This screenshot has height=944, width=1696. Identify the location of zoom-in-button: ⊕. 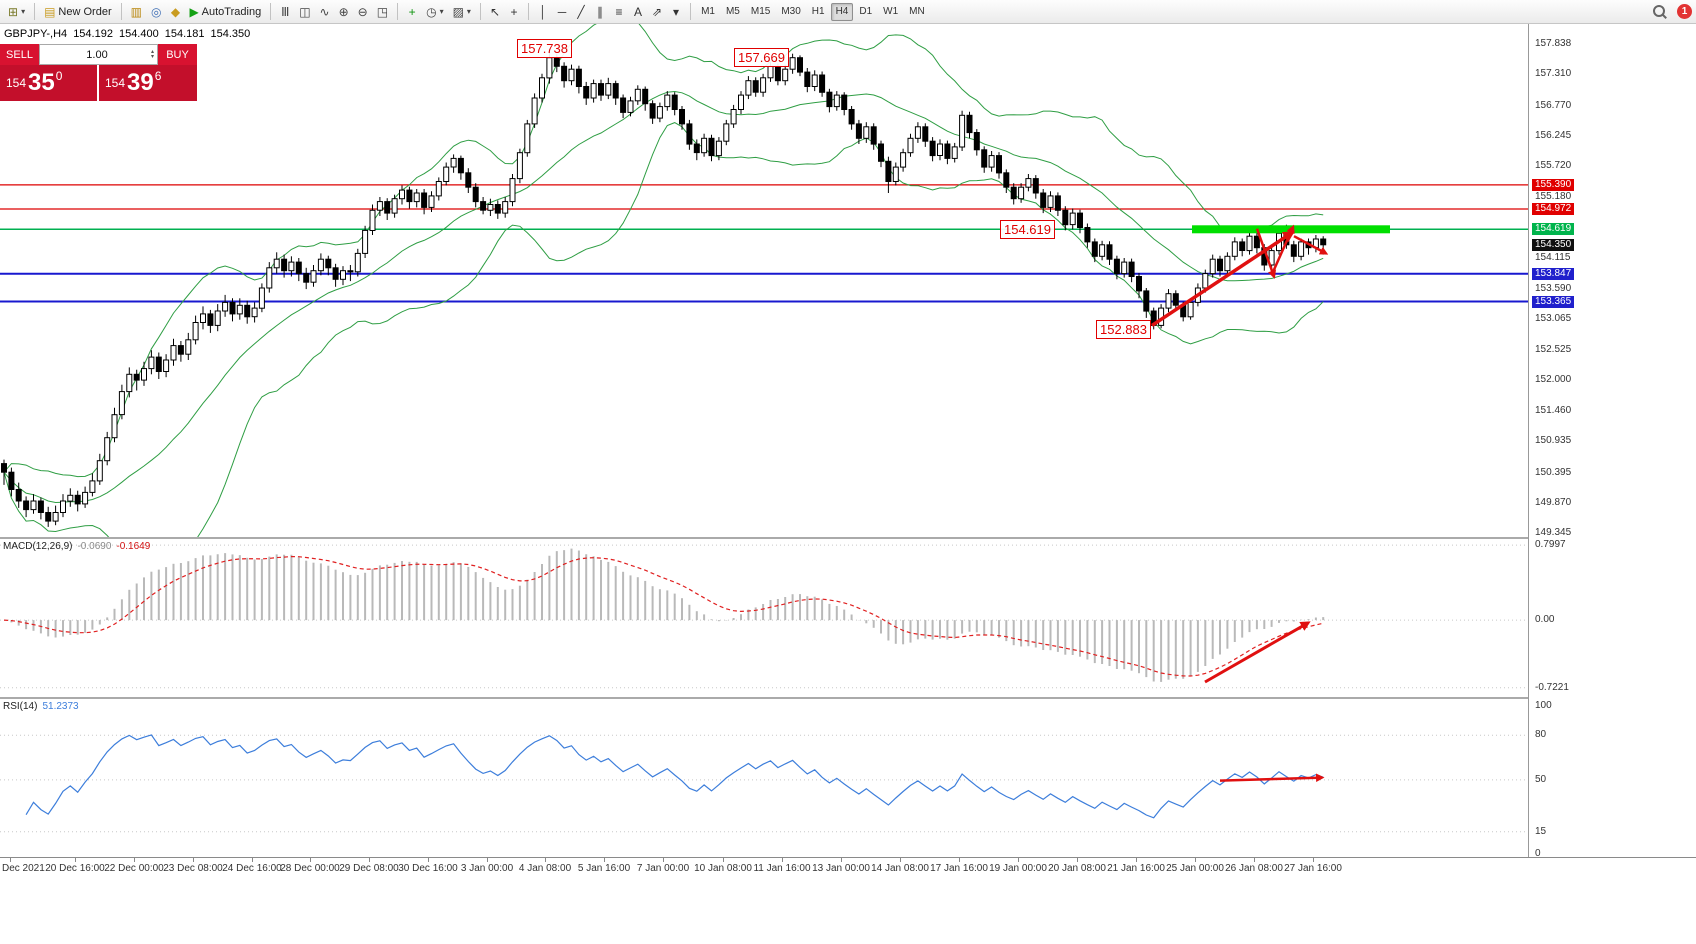
(344, 12).